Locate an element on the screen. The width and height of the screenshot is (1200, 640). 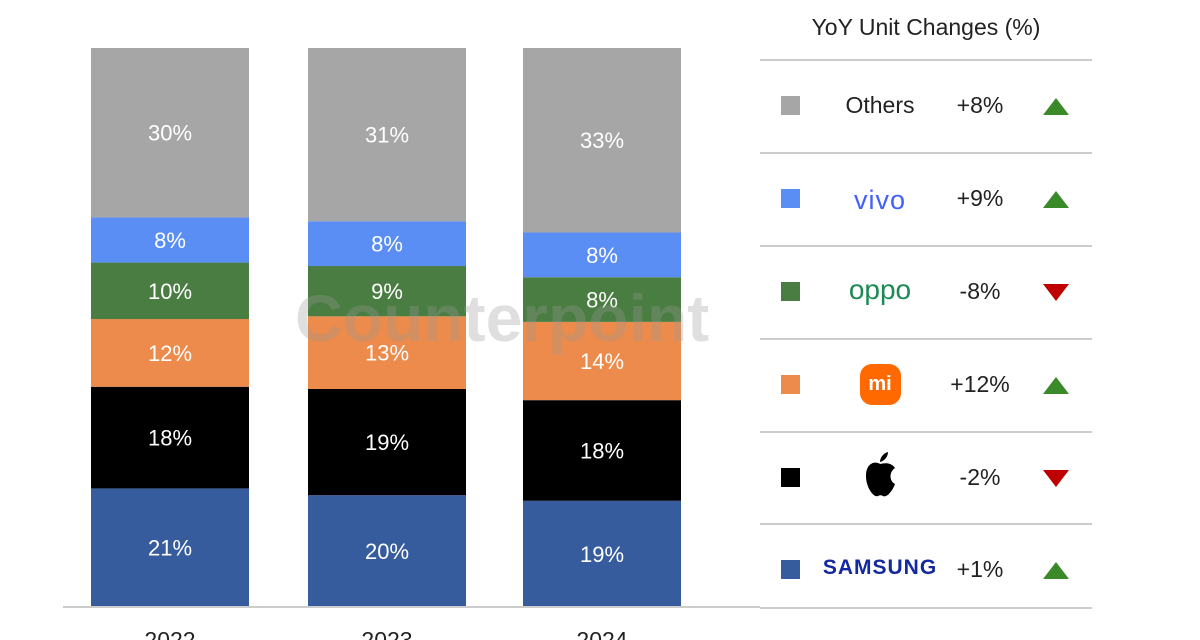
bar-segment-samsung-2022 is located at coordinates (170, 547).